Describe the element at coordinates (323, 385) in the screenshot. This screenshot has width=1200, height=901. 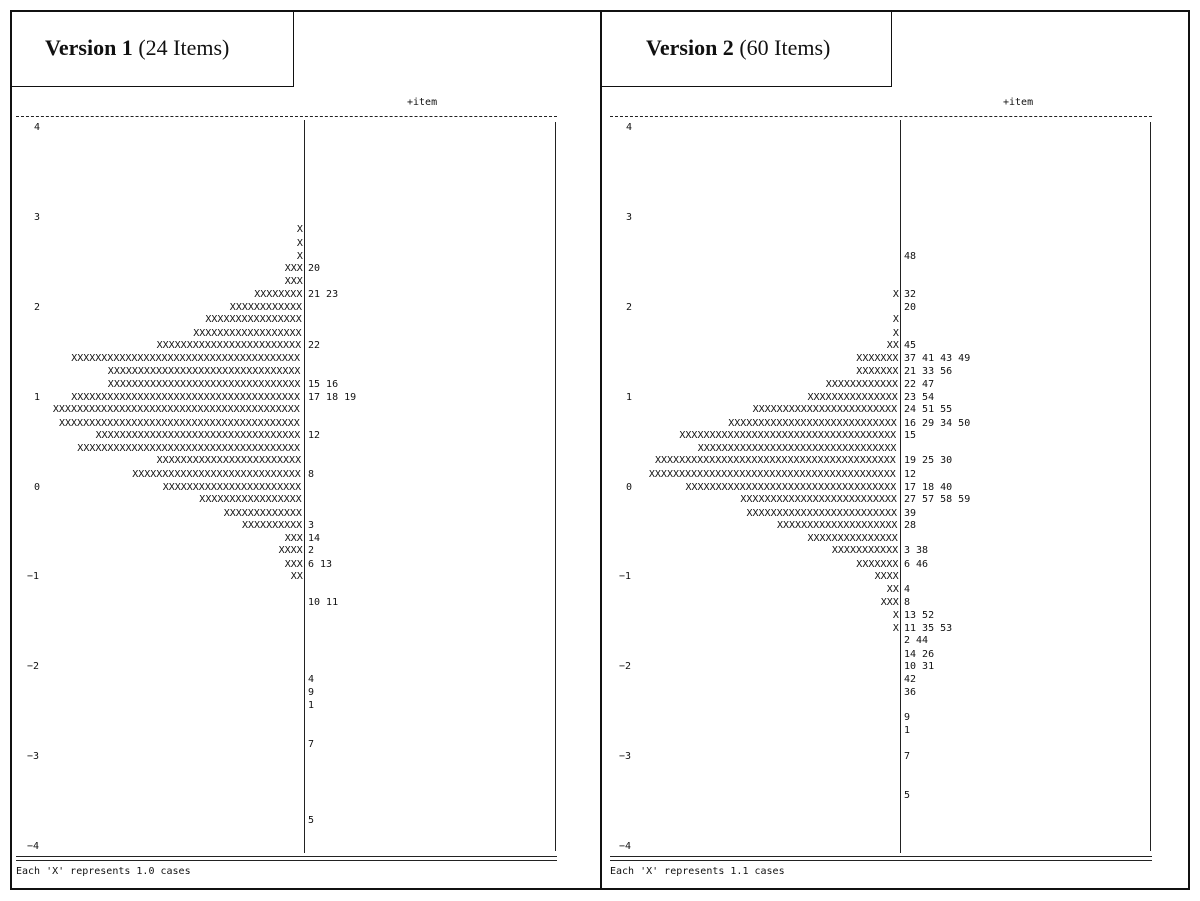
I see `item-label: 15 16` at that location.